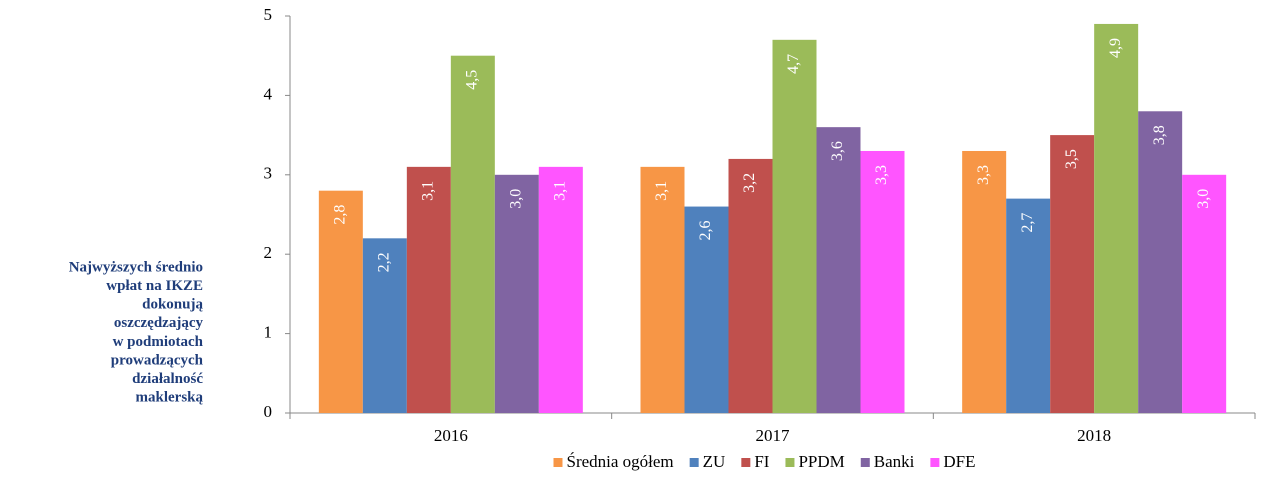 The width and height of the screenshot is (1264, 477). Describe the element at coordinates (714, 461) in the screenshot. I see `legend-label: ZU` at that location.